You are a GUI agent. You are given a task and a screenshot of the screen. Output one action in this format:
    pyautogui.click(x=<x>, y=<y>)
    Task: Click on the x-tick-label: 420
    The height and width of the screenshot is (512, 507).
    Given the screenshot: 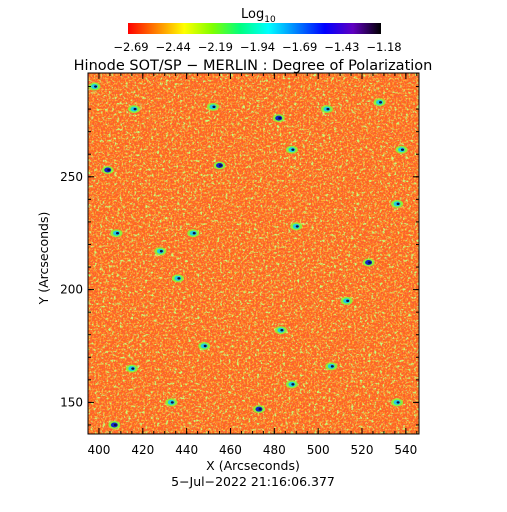 What is the action you would take?
    pyautogui.click(x=142, y=450)
    